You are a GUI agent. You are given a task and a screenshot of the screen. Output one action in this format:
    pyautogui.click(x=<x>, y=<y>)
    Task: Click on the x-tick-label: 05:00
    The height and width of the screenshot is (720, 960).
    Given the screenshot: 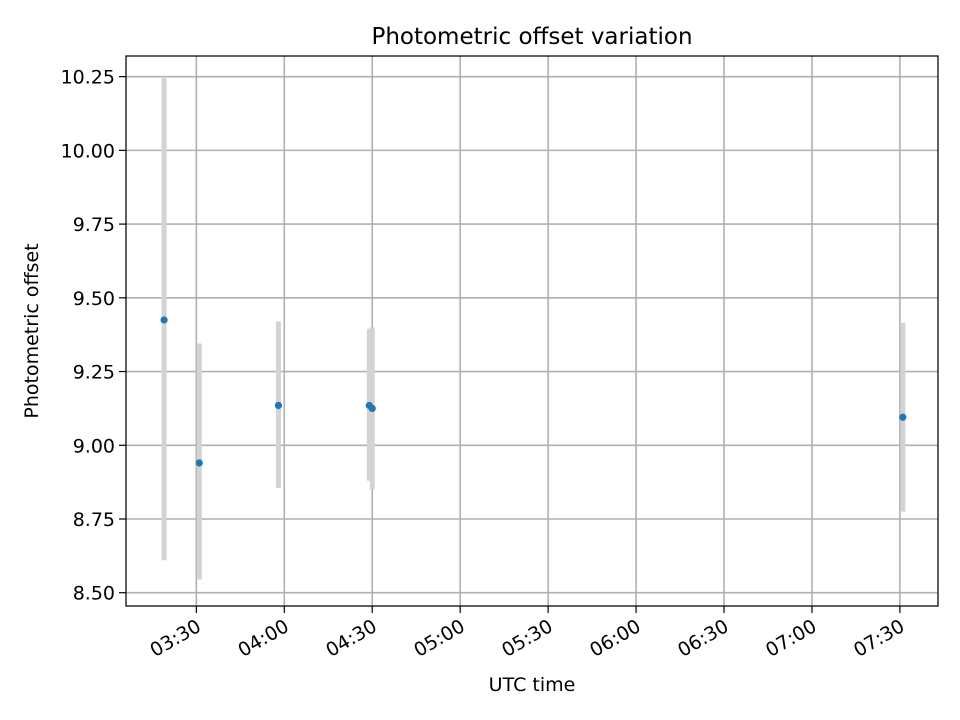 What is the action you would take?
    pyautogui.click(x=439, y=638)
    